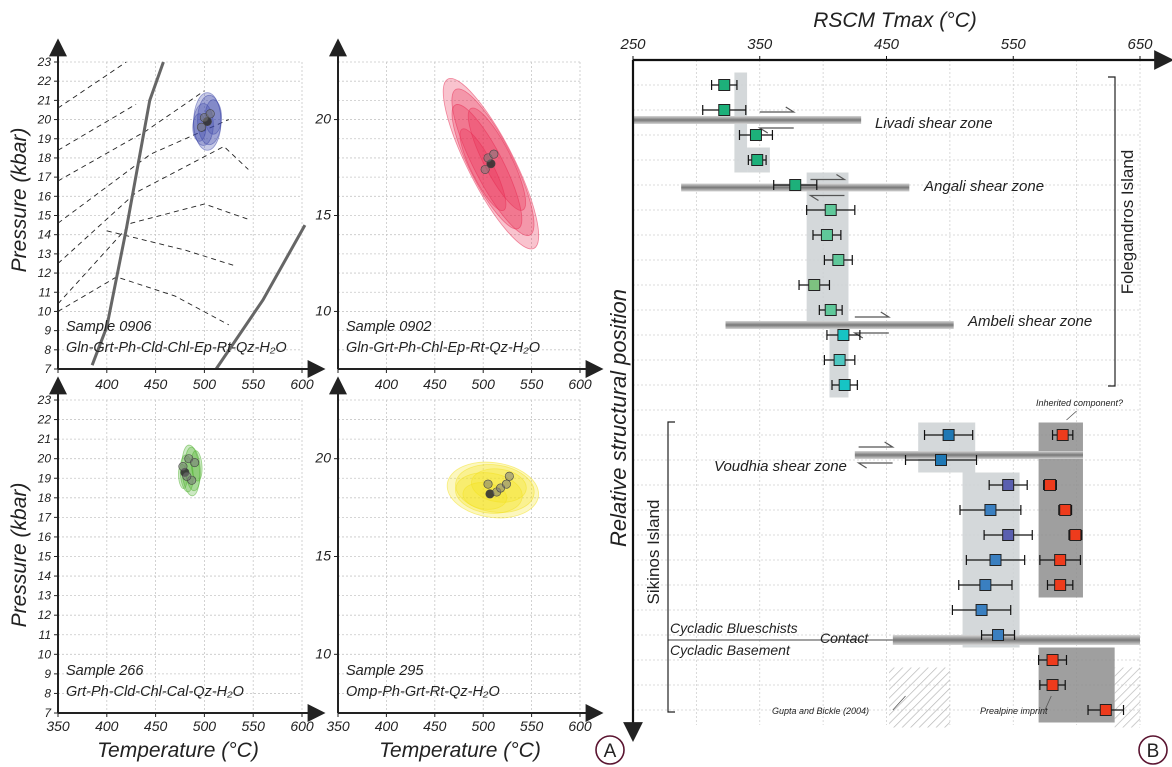 This screenshot has width=1172, height=767. I want to click on pressure-tick-label: 10, so click(45, 654).